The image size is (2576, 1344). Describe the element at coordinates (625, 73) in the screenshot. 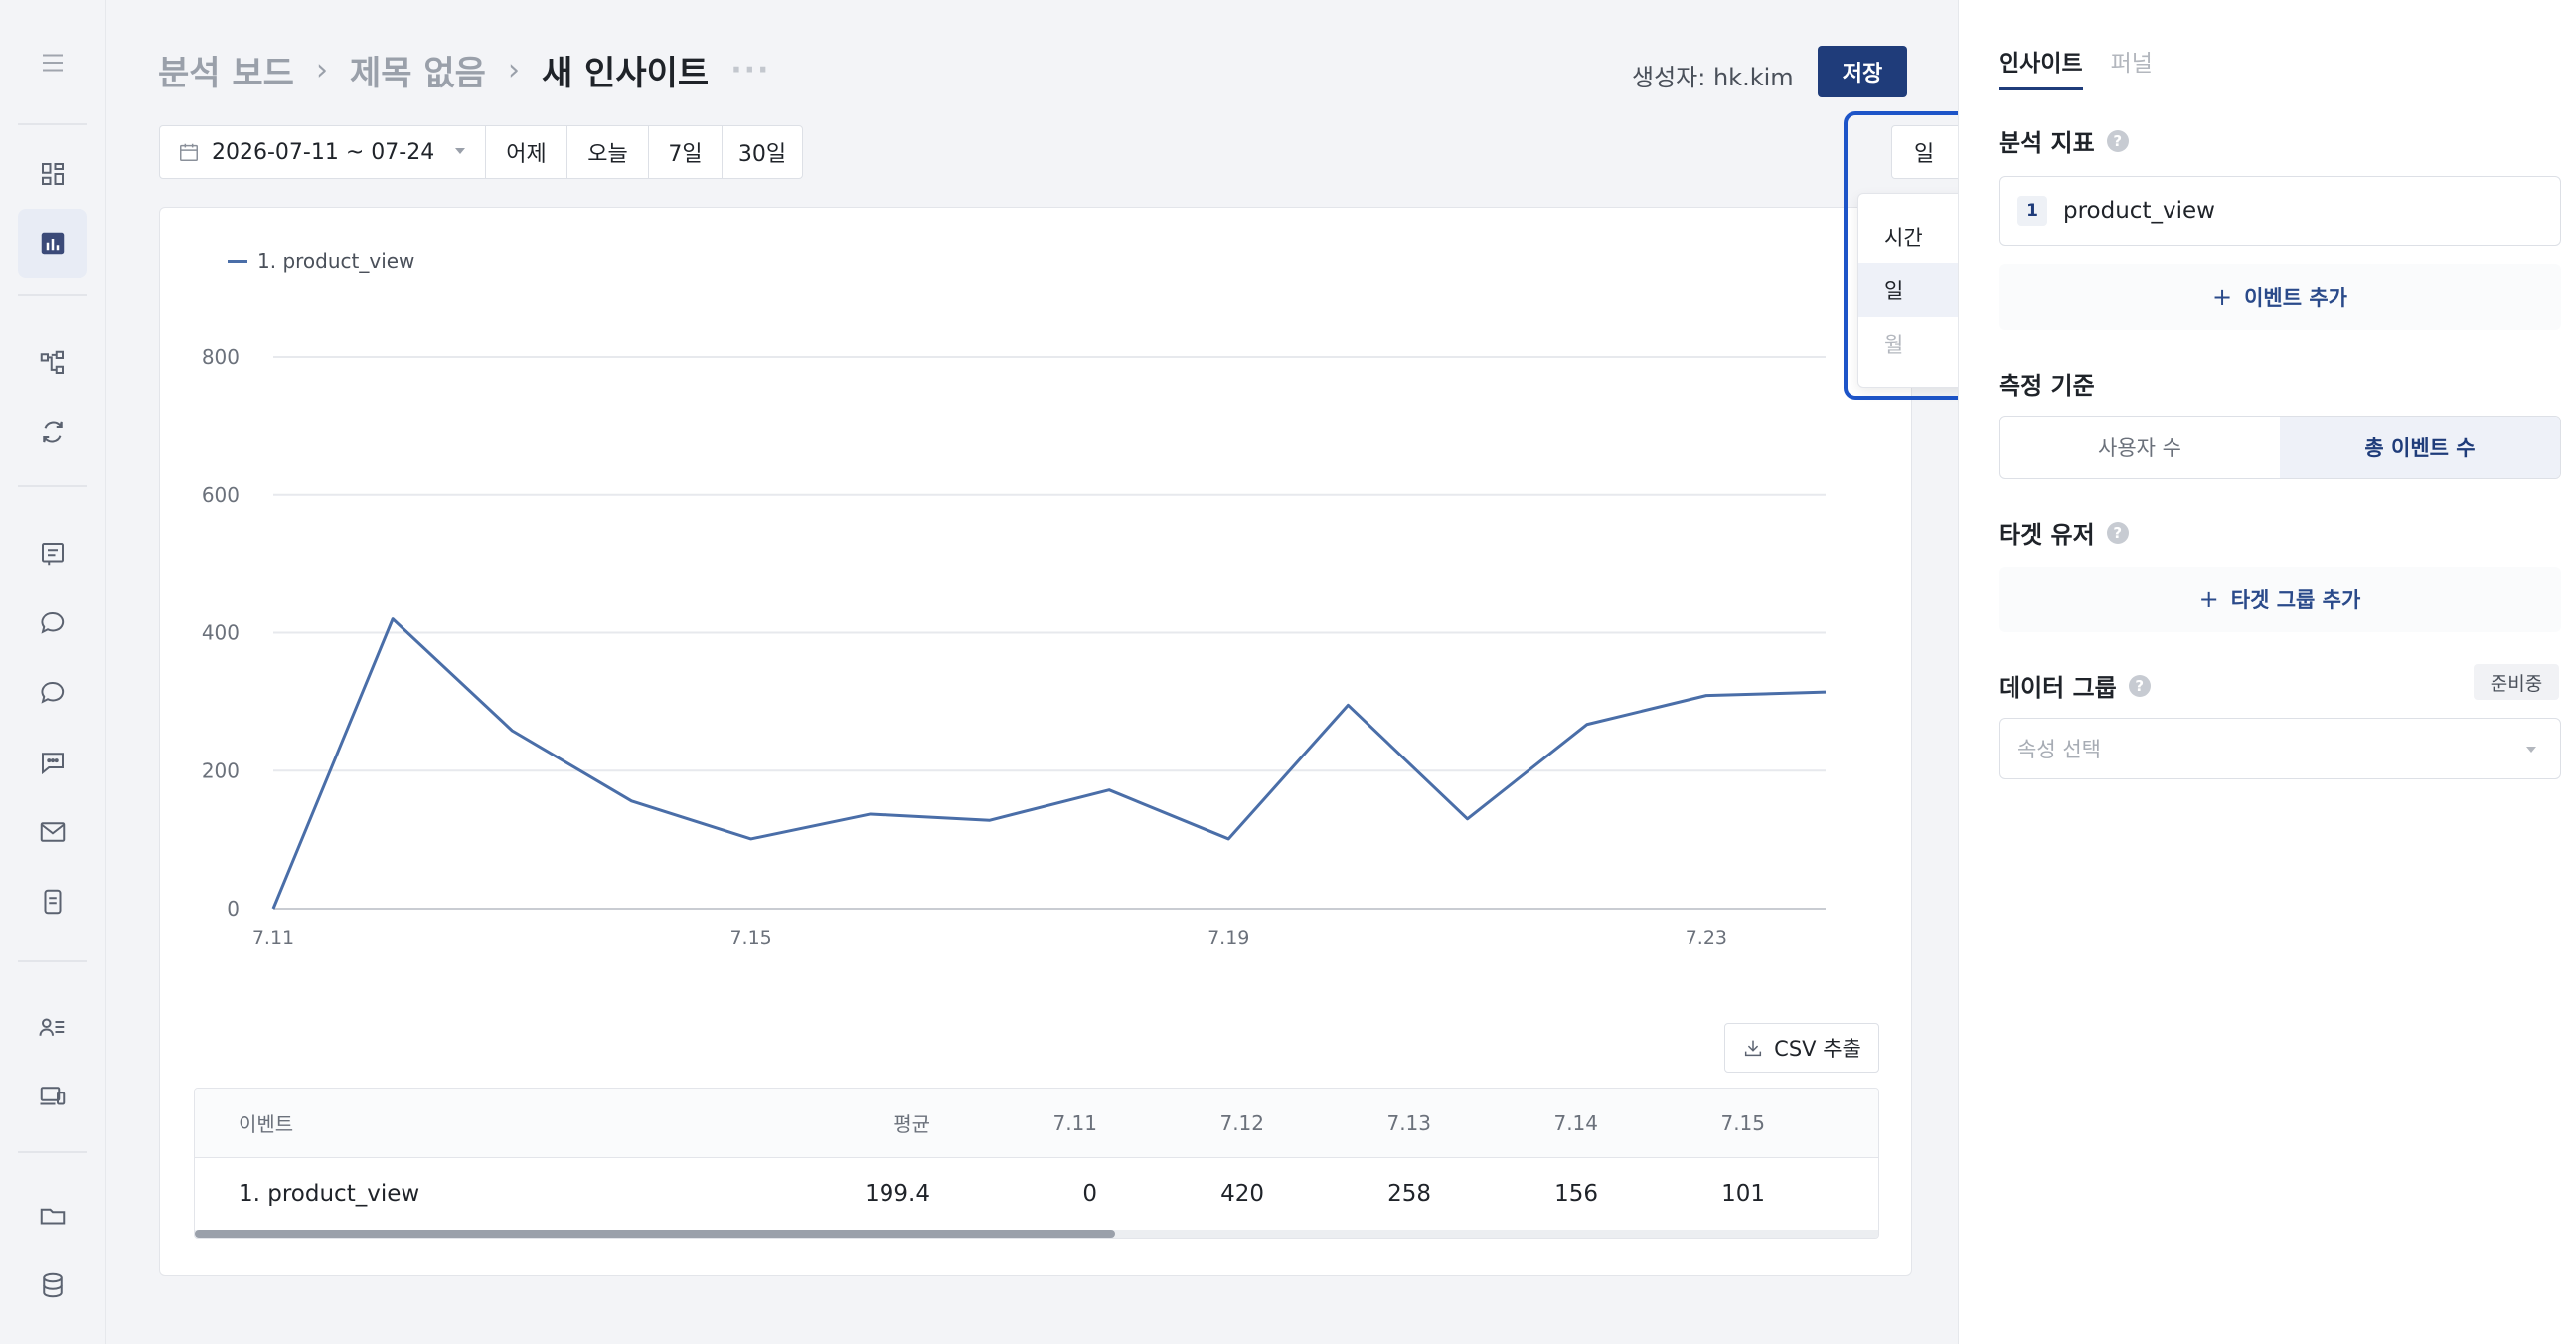

I see `page-title: 새 인사이트` at that location.